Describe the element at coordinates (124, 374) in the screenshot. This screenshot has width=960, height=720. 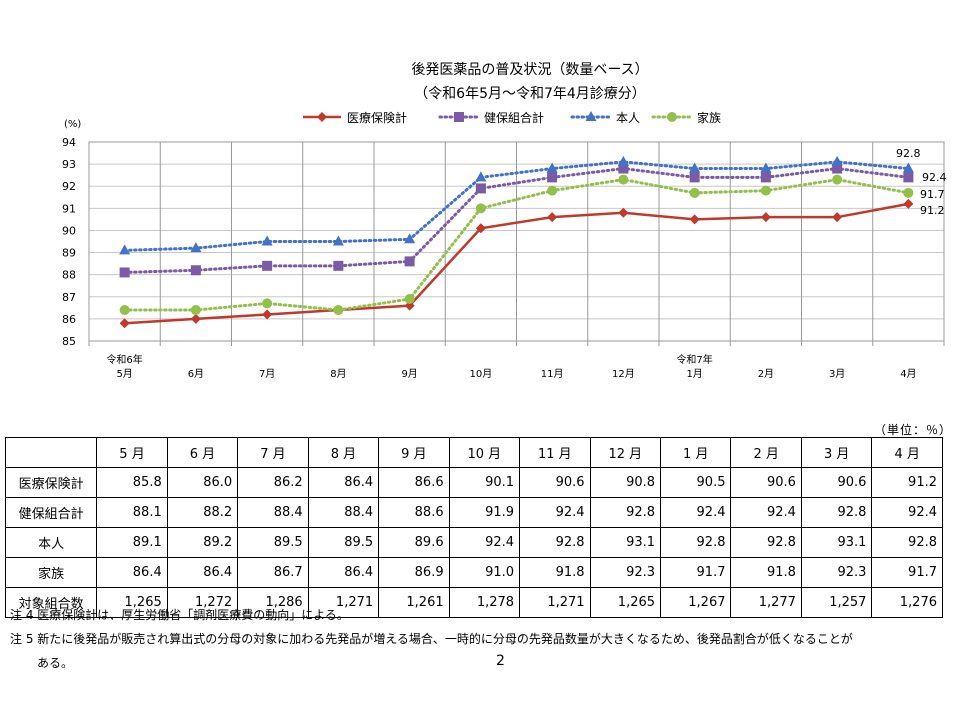
I see `x-tick-label: 5月` at that location.